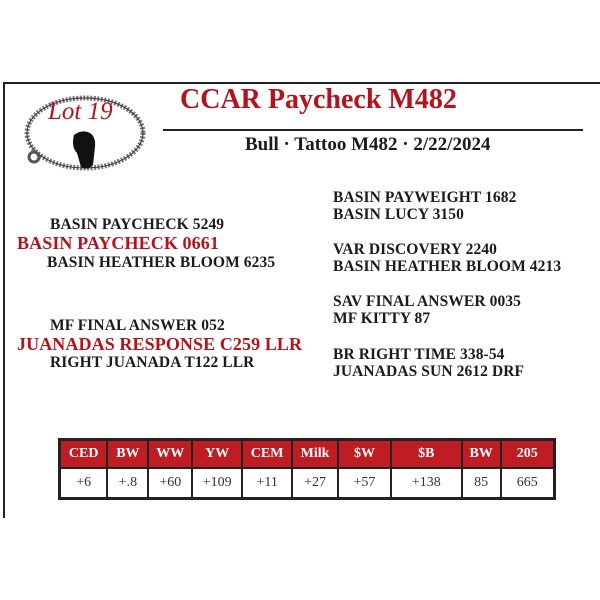 This screenshot has width=600, height=600. What do you see at coordinates (301, 83) in the screenshot?
I see `frame-border-top` at bounding box center [301, 83].